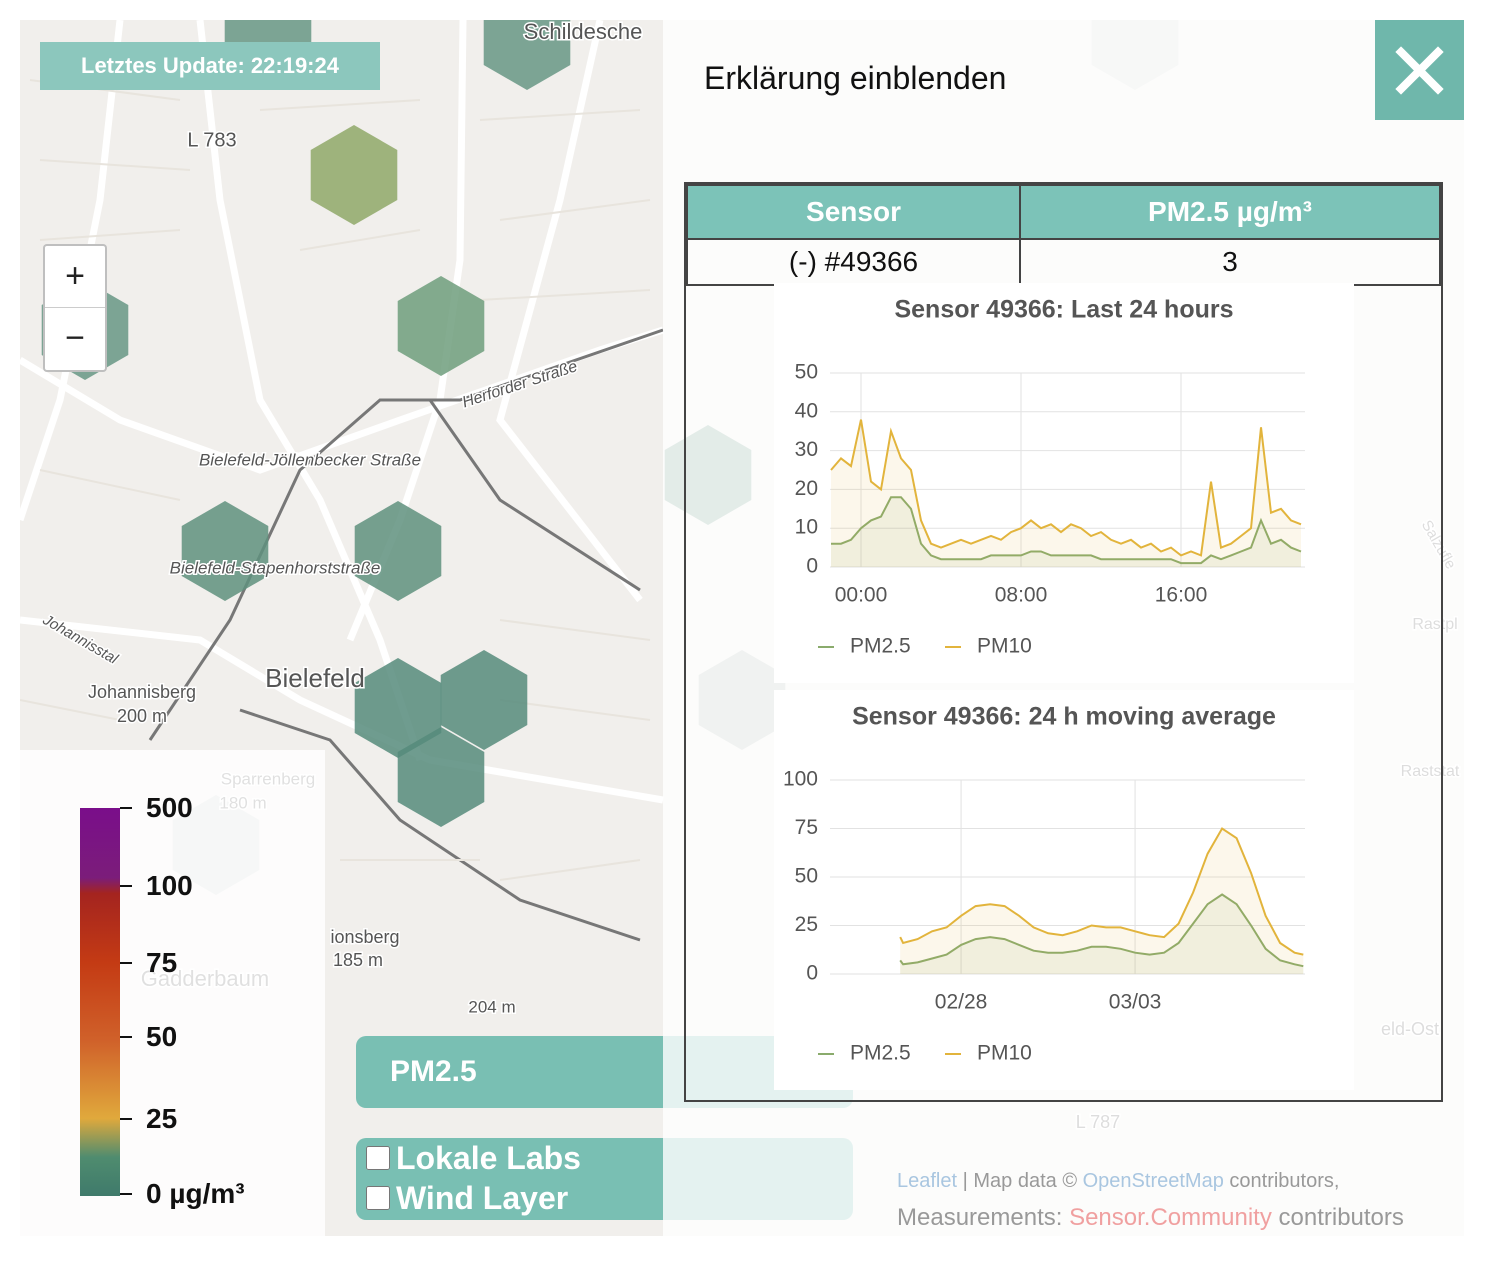 The height and width of the screenshot is (1264, 1486). What do you see at coordinates (358, 960) in the screenshot?
I see `map-label: 185 m` at bounding box center [358, 960].